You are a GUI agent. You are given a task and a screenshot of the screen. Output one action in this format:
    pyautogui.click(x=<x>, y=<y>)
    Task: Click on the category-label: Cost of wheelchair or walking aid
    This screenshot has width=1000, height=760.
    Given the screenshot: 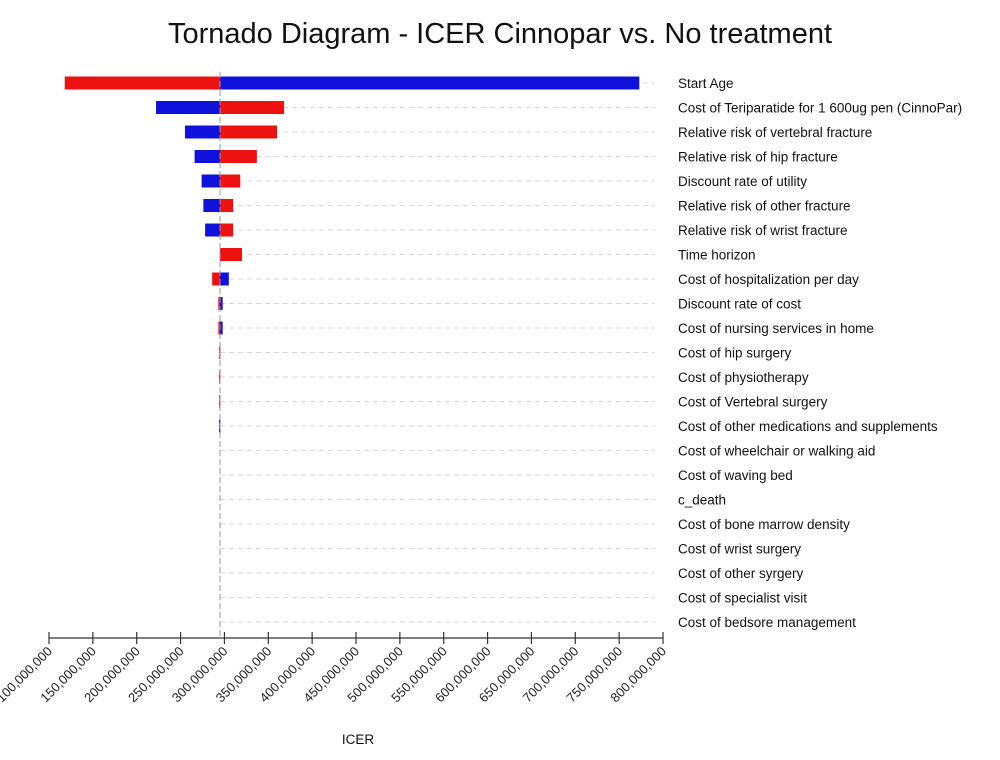 What is the action you would take?
    pyautogui.click(x=776, y=451)
    